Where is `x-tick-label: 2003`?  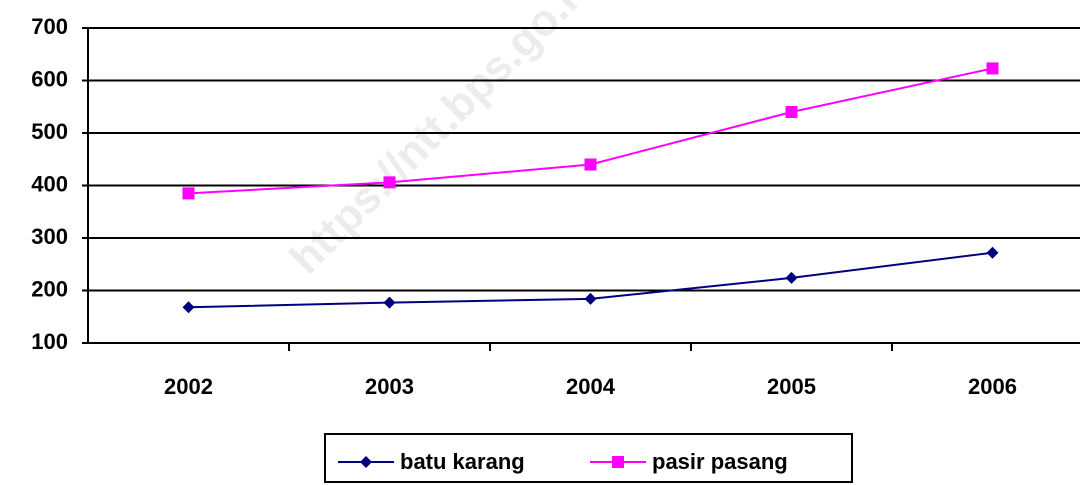 x-tick-label: 2003 is located at coordinates (389, 386).